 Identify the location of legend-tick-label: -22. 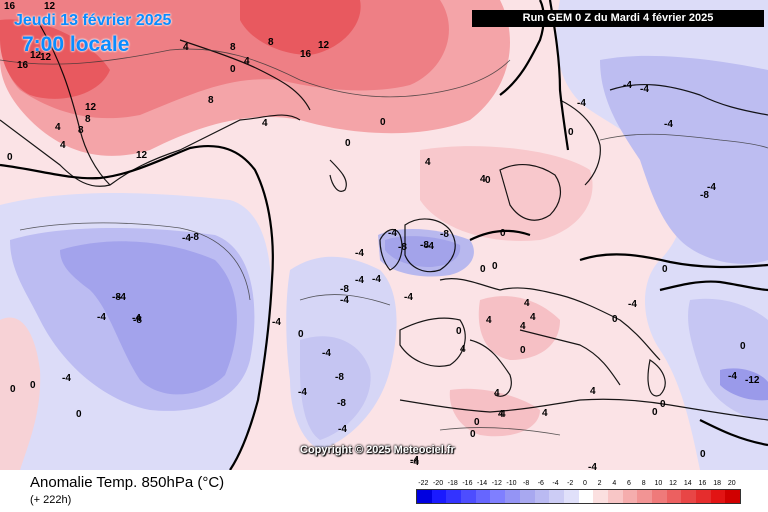
(423, 483).